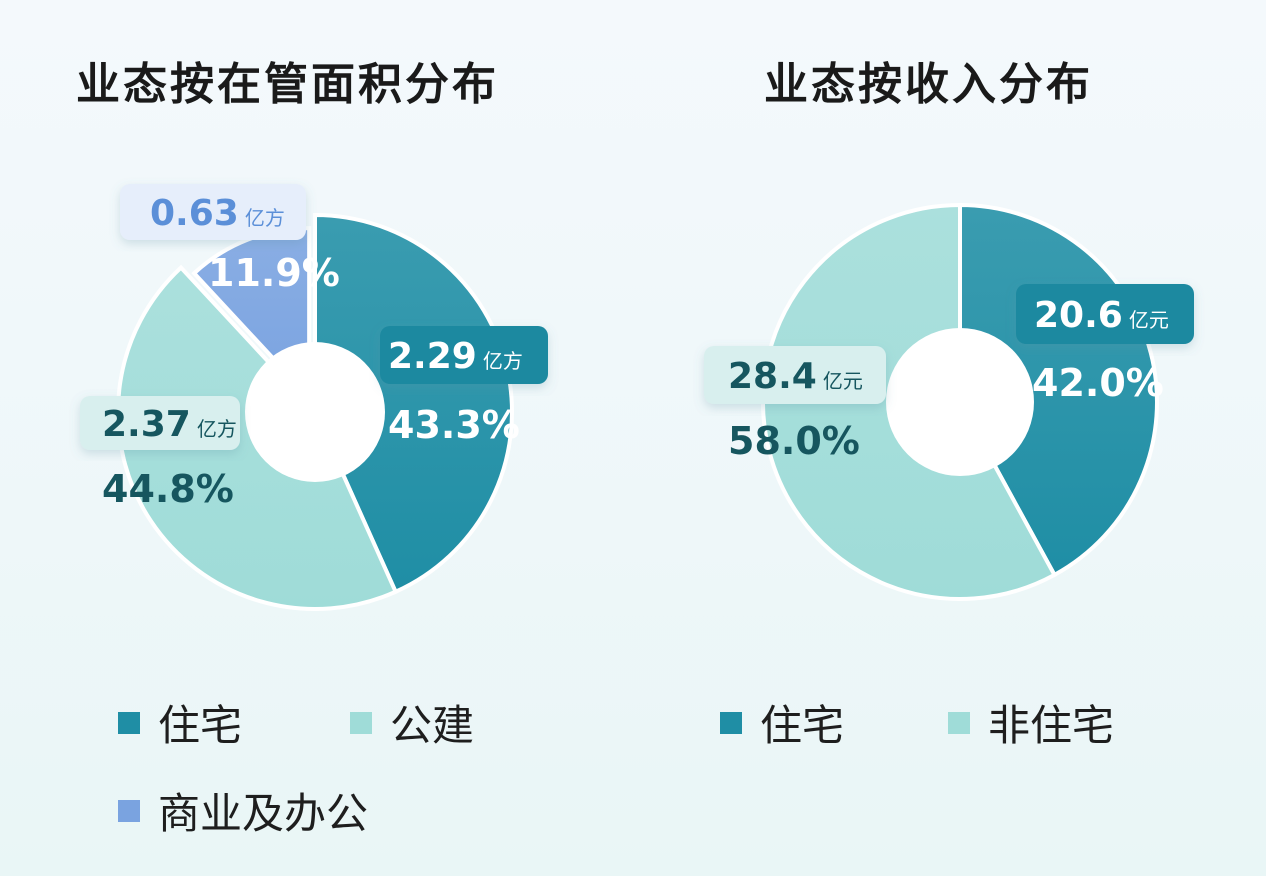 The height and width of the screenshot is (876, 1266). I want to click on percent-label-residential-revenue: 42.0%, so click(1098, 383).